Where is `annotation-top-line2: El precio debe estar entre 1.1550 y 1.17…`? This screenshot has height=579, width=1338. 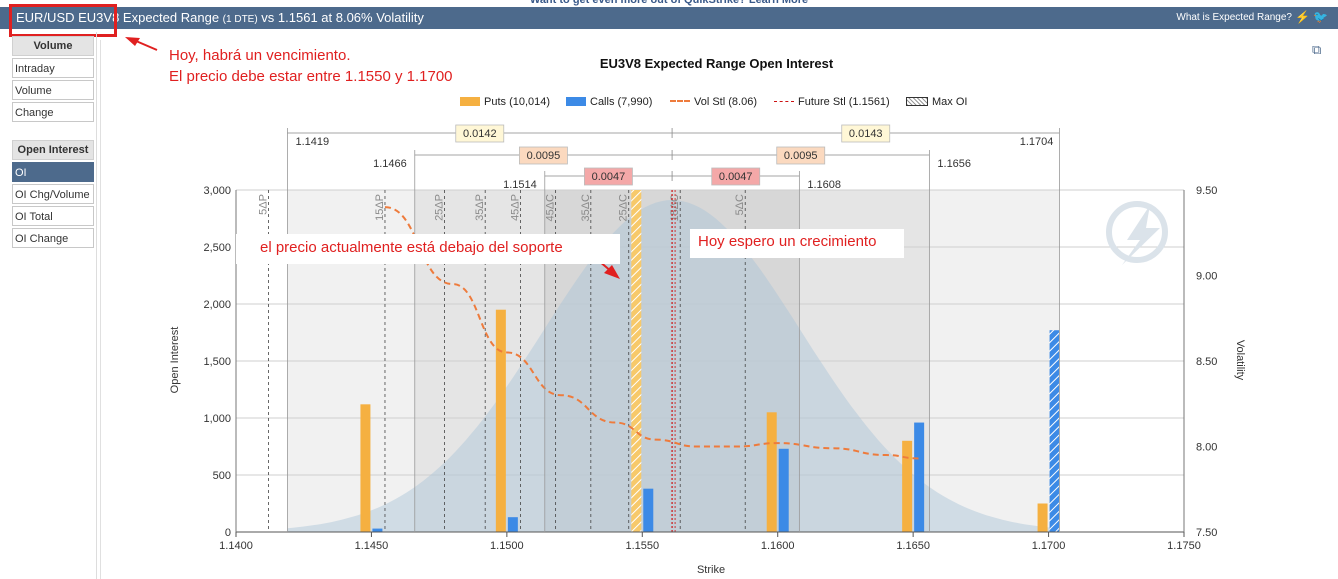 annotation-top-line2: El precio debe estar entre 1.1550 y 1.17… is located at coordinates (311, 76).